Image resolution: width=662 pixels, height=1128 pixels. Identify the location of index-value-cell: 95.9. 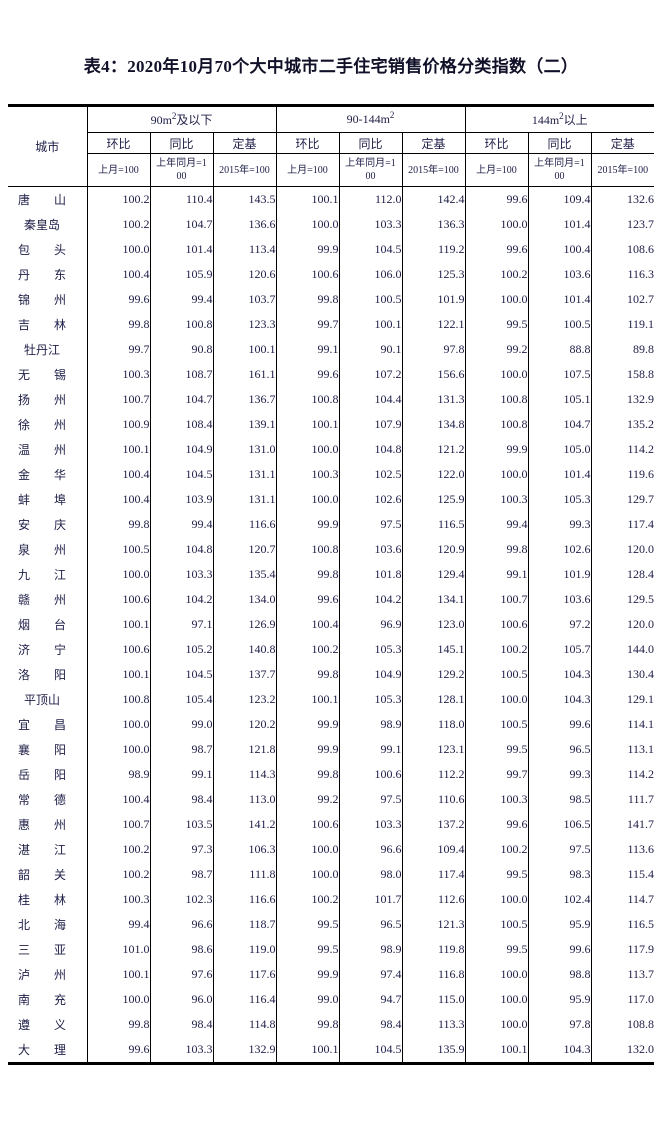
(559, 924).